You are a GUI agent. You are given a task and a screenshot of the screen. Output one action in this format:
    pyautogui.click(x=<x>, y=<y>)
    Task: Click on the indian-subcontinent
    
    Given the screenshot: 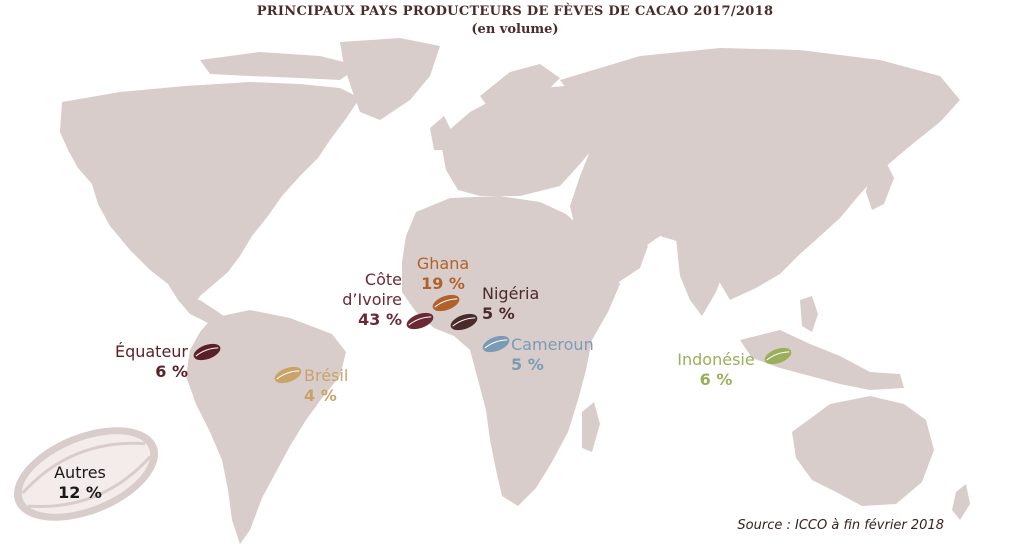 What is the action you would take?
    pyautogui.click(x=701, y=277)
    